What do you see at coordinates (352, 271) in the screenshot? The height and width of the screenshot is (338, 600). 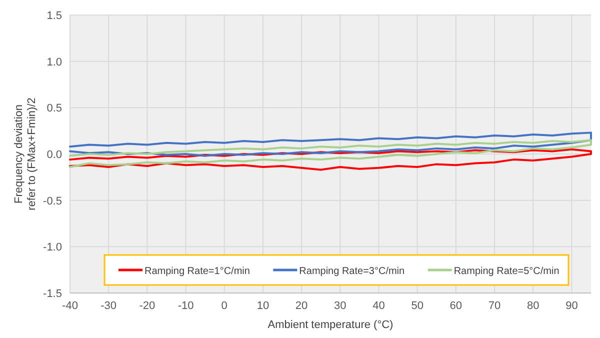 I see `legend-label: Ramping Rate=3°C/min` at bounding box center [352, 271].